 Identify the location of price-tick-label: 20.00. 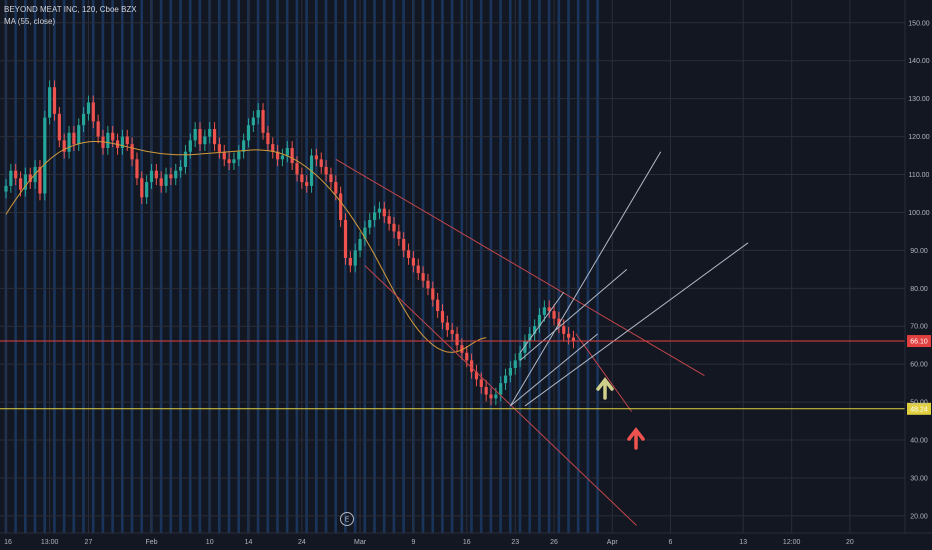
(919, 516).